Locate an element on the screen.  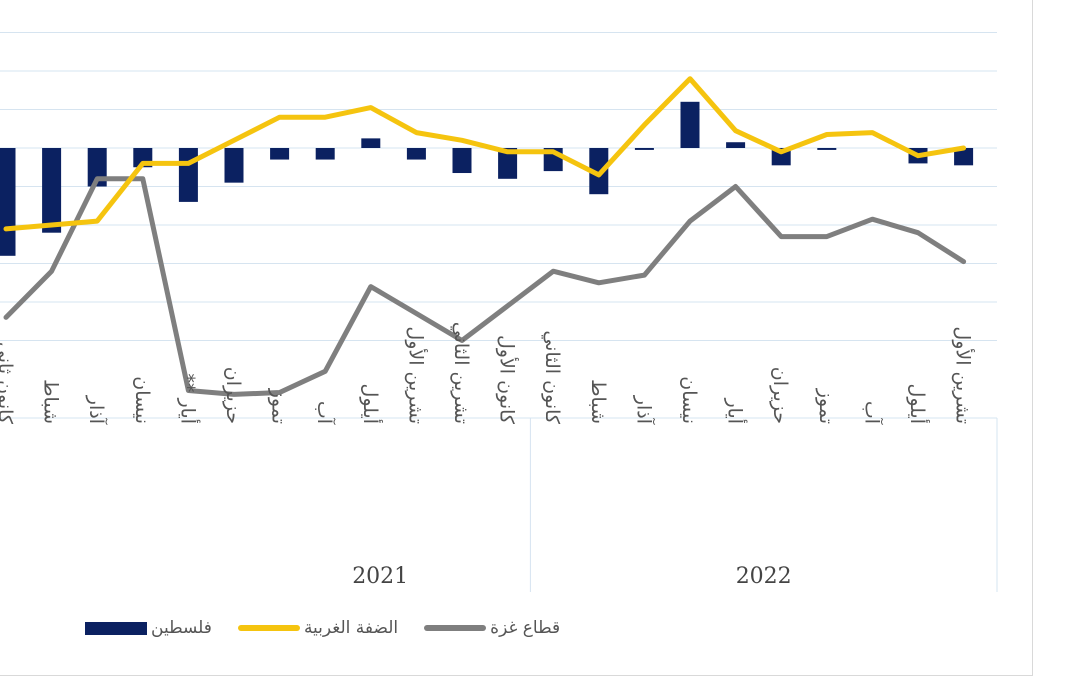
x-tick-label: تشرين الثاني is located at coordinates (461, 373).